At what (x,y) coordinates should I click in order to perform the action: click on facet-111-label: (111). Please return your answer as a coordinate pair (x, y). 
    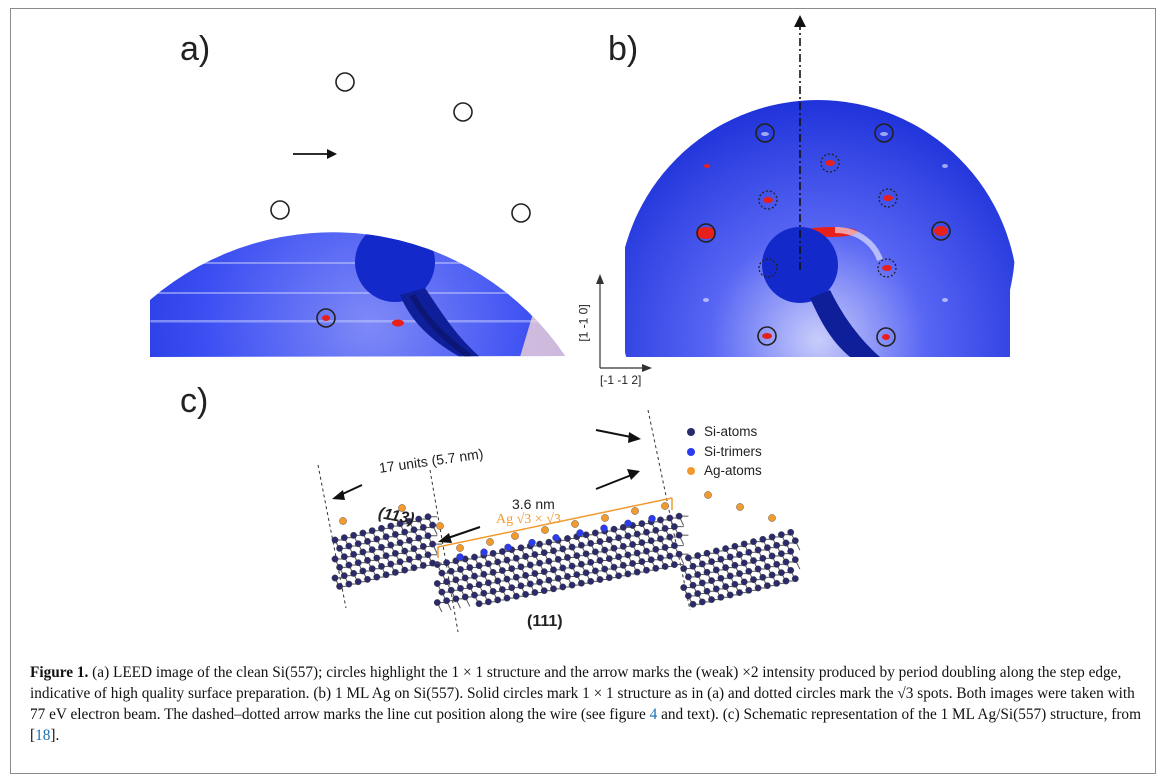
    Looking at the image, I should click on (545, 621).